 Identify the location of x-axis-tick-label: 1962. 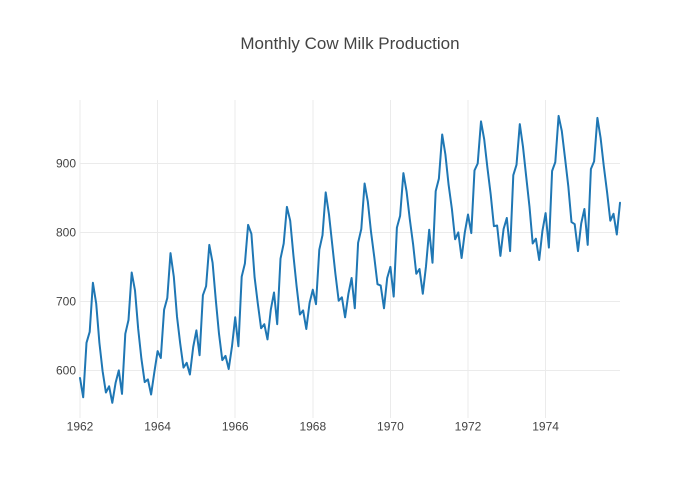
(80, 427).